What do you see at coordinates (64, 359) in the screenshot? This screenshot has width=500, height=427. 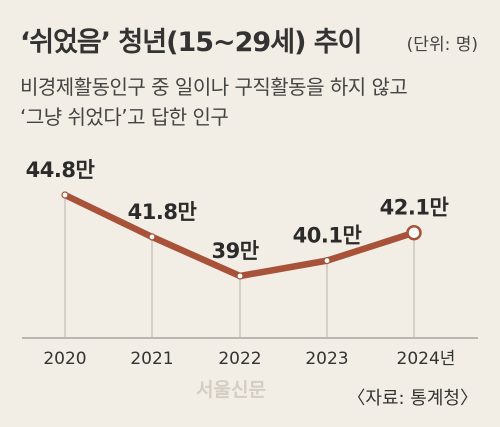 I see `x-tick-label-0: 2020` at bounding box center [64, 359].